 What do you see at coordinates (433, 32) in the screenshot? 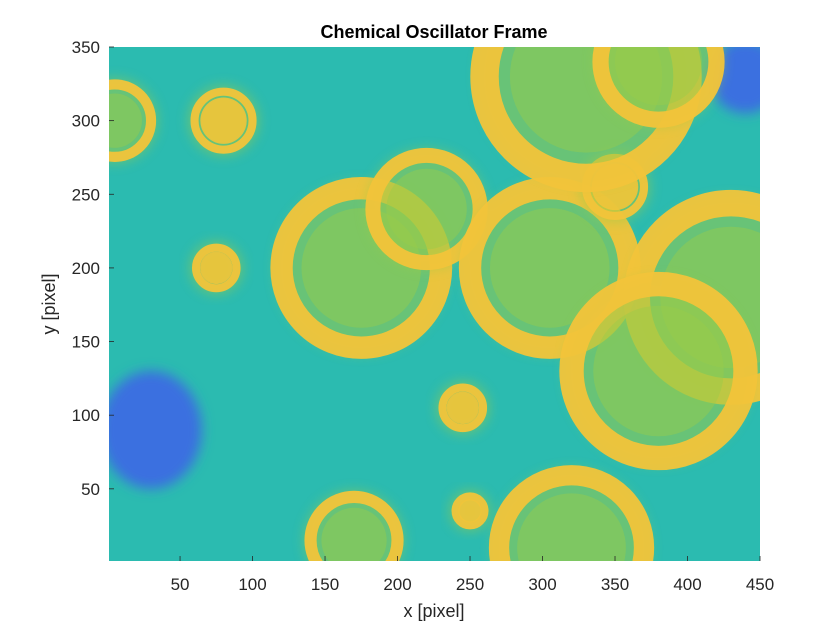
I see `chart-title: Chemical Oscillator Frame` at bounding box center [433, 32].